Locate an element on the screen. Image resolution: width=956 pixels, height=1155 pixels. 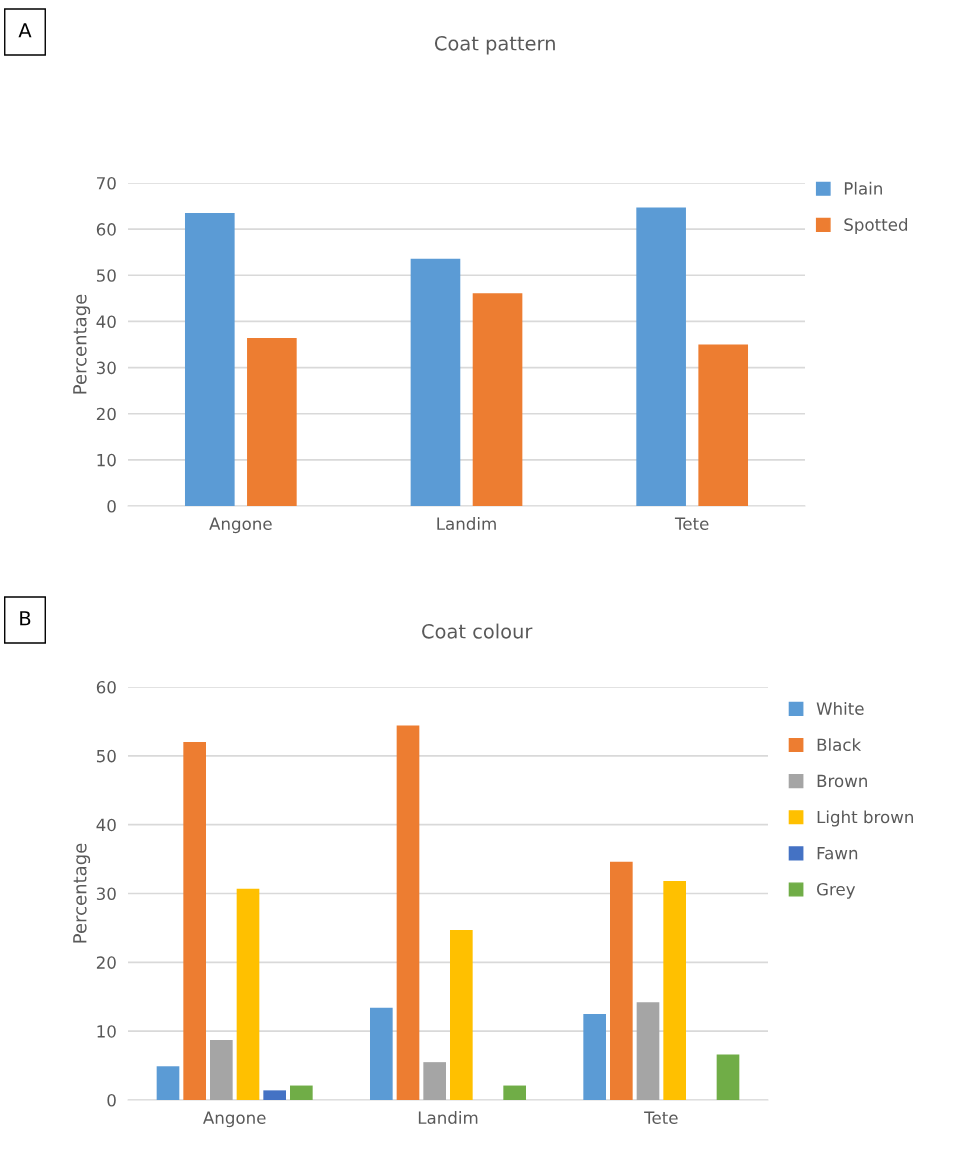
chart-title: Coat pattern is located at coordinates (494, 45).